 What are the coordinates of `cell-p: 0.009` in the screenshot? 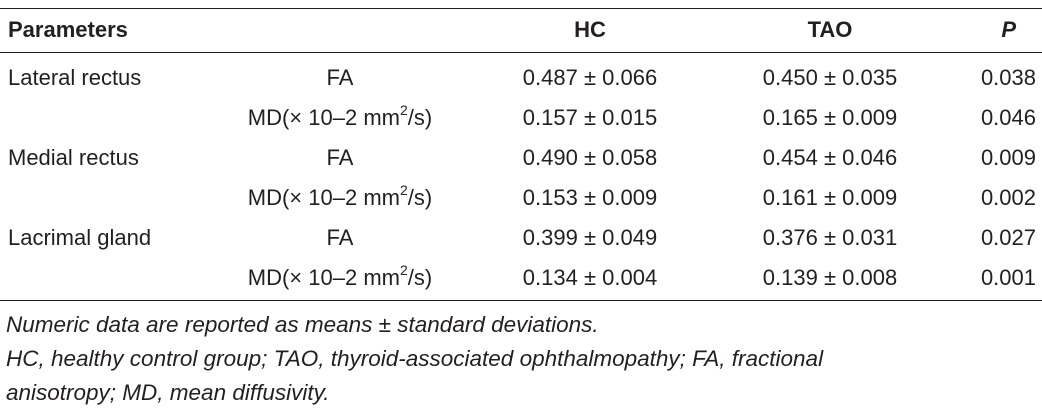 It's located at (1008, 157).